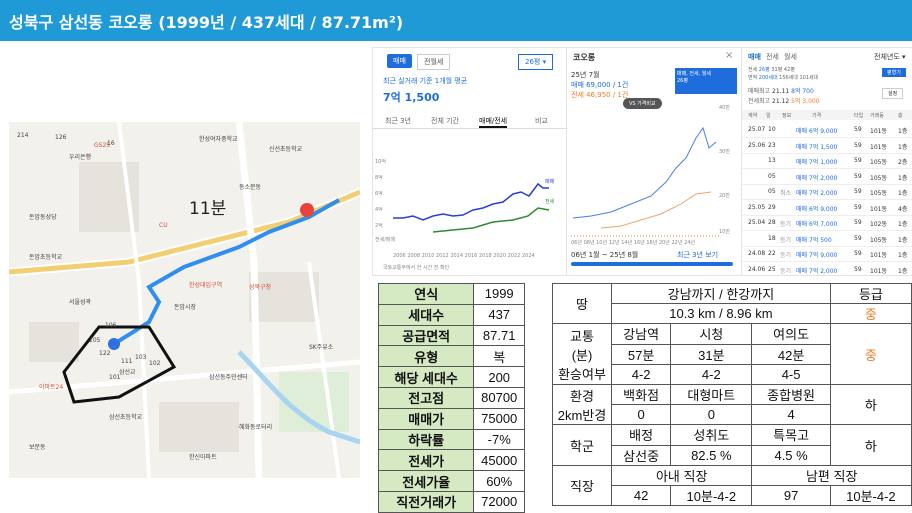  I want to click on school-col: 특목고, so click(791, 435).